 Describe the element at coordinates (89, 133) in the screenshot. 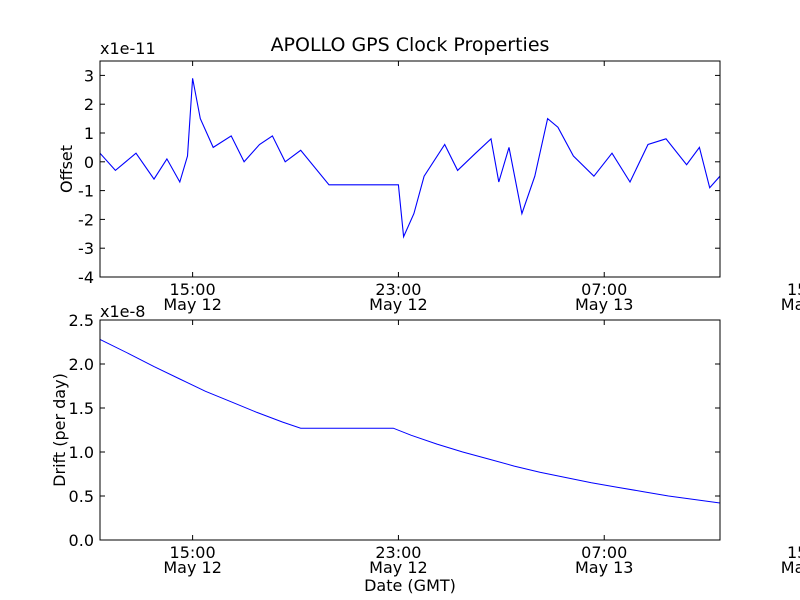

I see `offset-ytick-label: 1` at that location.